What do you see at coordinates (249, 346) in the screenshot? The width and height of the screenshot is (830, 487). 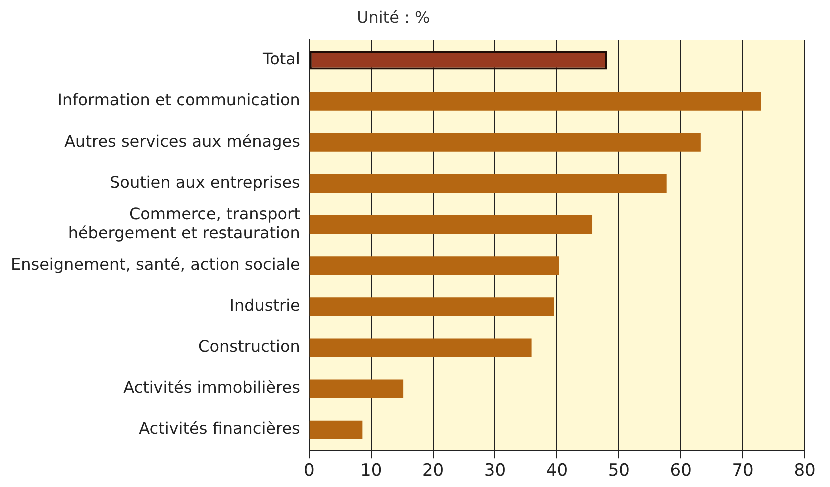 I see `y-tick-label: Construction` at bounding box center [249, 346].